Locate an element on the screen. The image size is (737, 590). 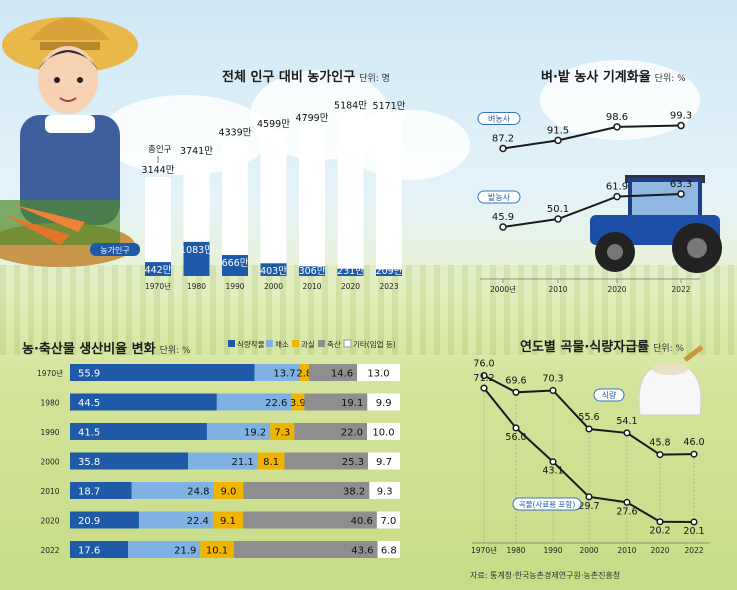
mech-chart-title: 벼·밭 농사 기계화율 단위: % is located at coordinates (613, 75).